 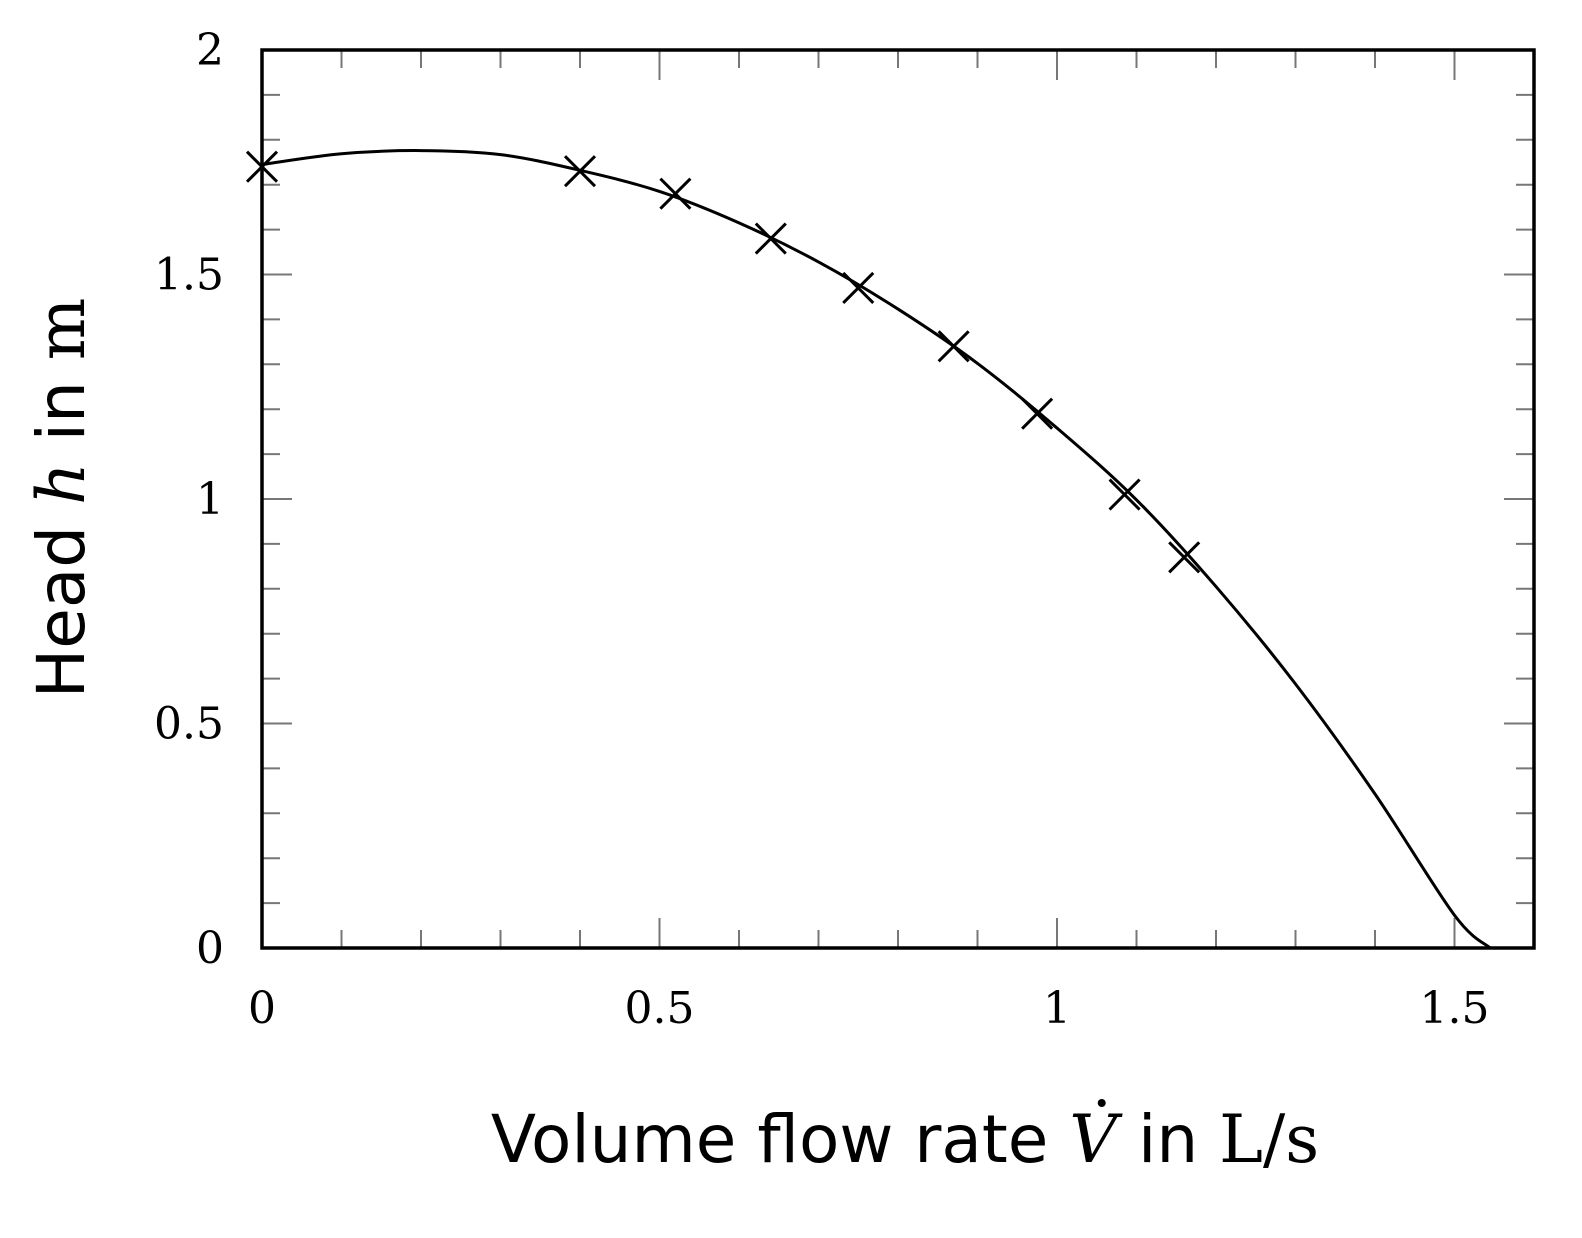 What do you see at coordinates (210, 50) in the screenshot?
I see `y-tick-label: 2` at bounding box center [210, 50].